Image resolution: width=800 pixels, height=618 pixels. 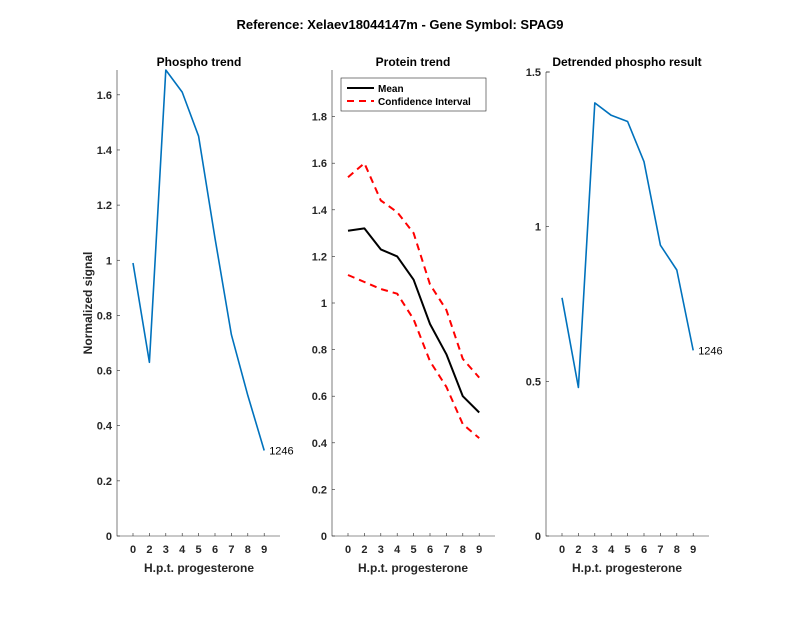 I want to click on detrended-phospho-xtick-label: 9, so click(x=693, y=550).